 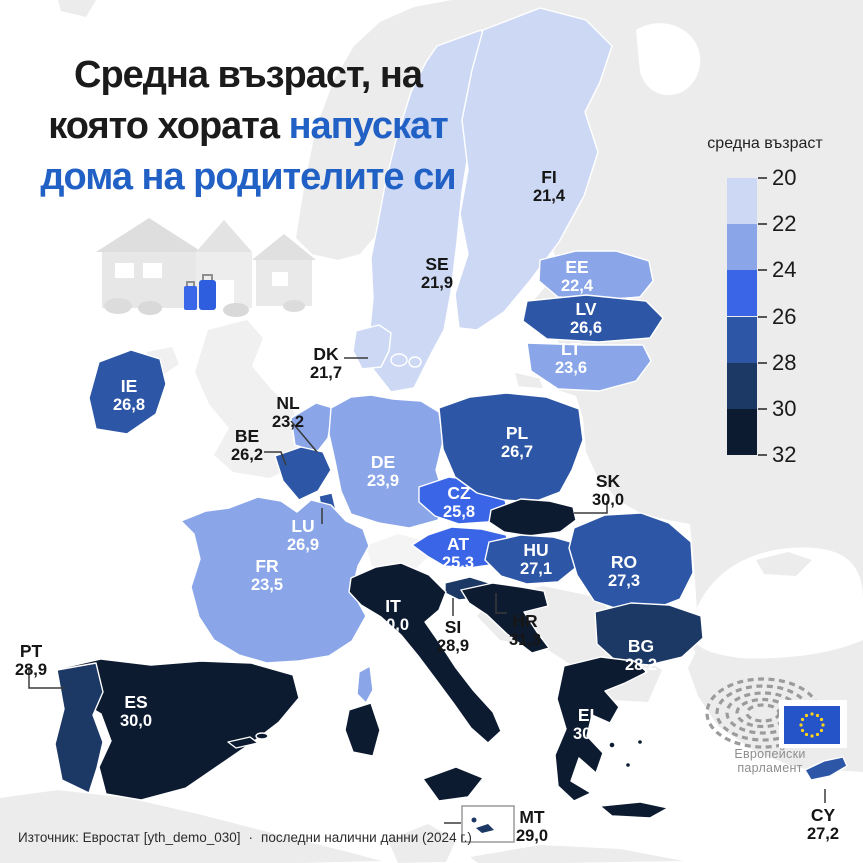 What do you see at coordinates (549, 177) in the screenshot?
I see `country-code: FI` at bounding box center [549, 177].